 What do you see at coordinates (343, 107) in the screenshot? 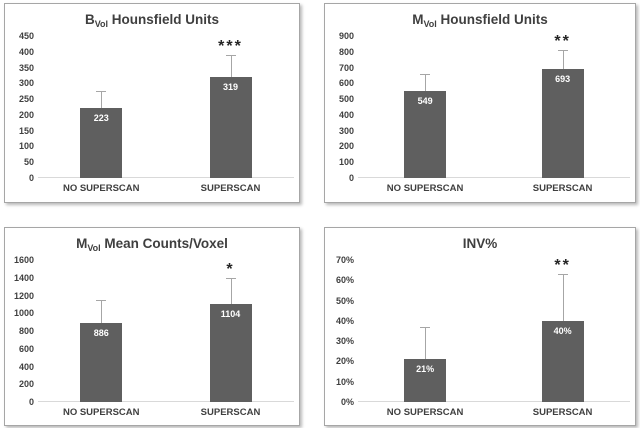
I see `y-axis: 0 100 200 300 400 500 600 700 800 900` at bounding box center [343, 107].